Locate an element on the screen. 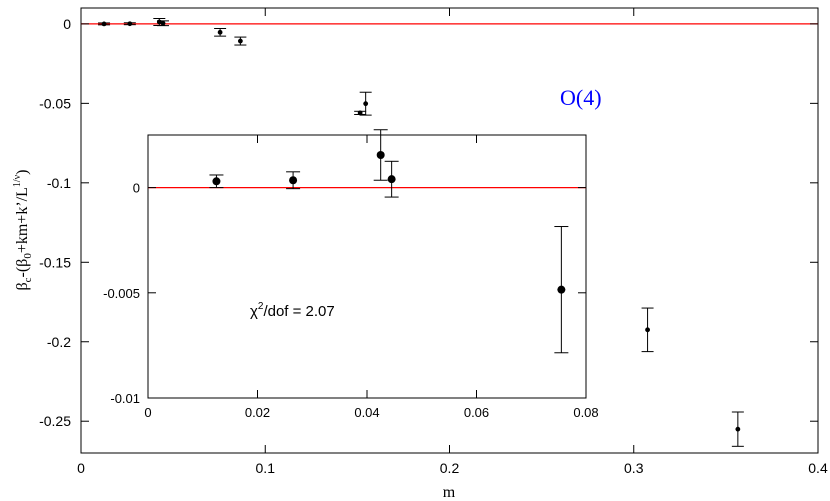 The width and height of the screenshot is (830, 501). inset-x-tick-label: 0 is located at coordinates (147, 412).